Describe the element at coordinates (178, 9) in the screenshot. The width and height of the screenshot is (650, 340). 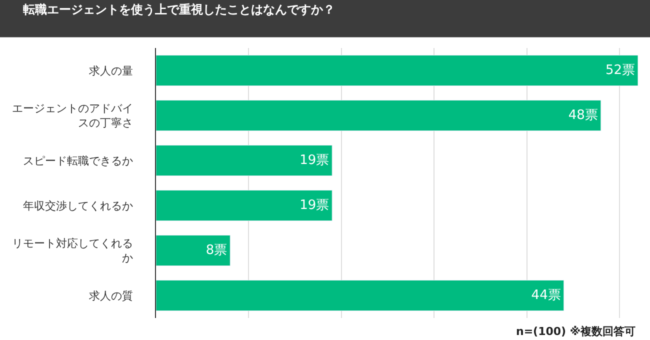
I see `chart-title: 転職エージェントを使う上で重視したことはなんですか？` at that location.